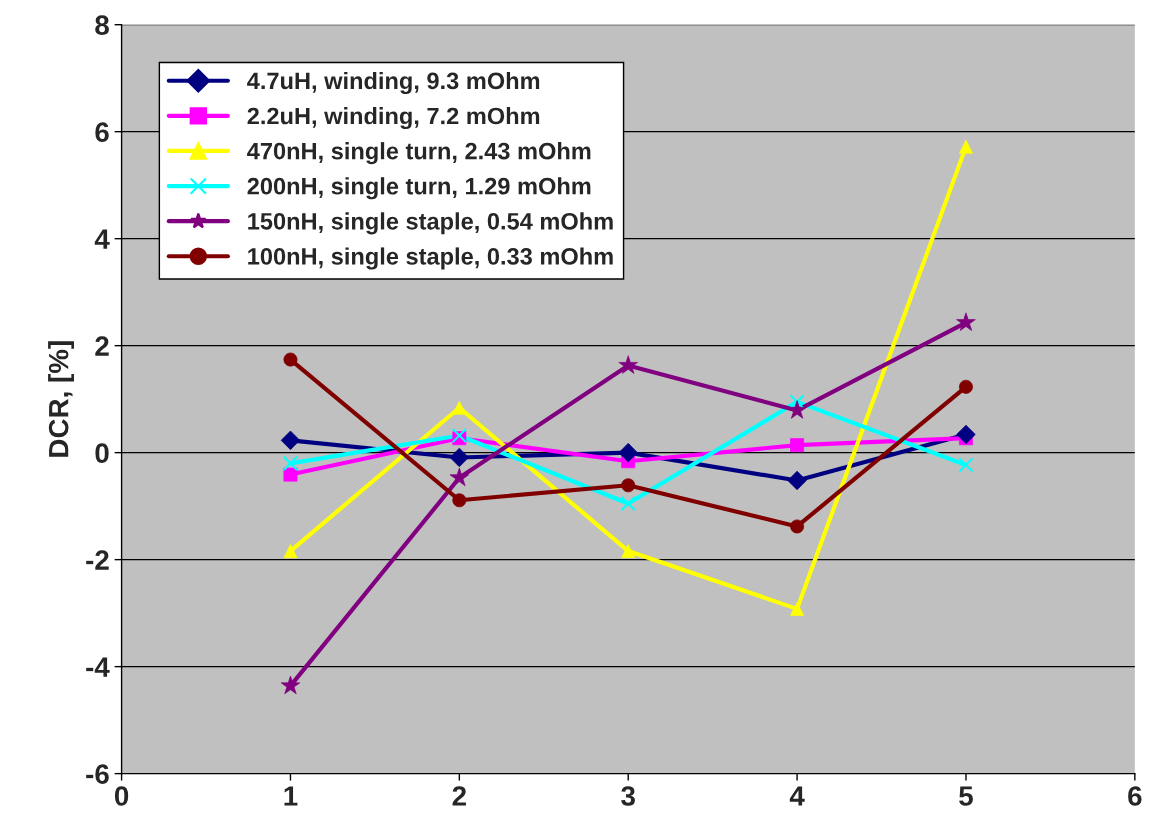  I want to click on y-tick-label: -4, so click(98, 667).